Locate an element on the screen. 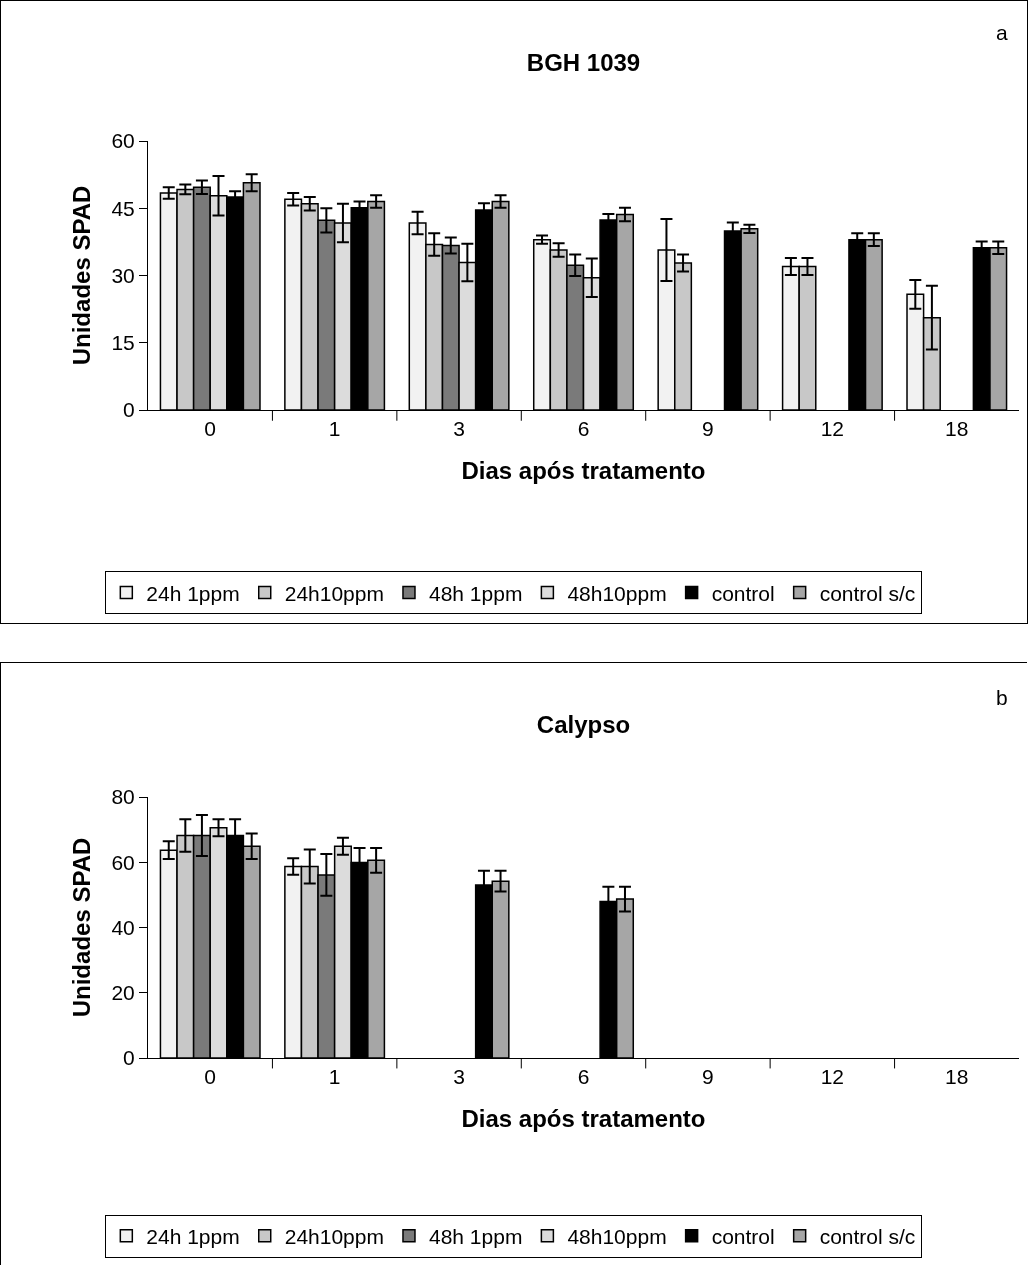  text: b is located at coordinates (1002, 697).